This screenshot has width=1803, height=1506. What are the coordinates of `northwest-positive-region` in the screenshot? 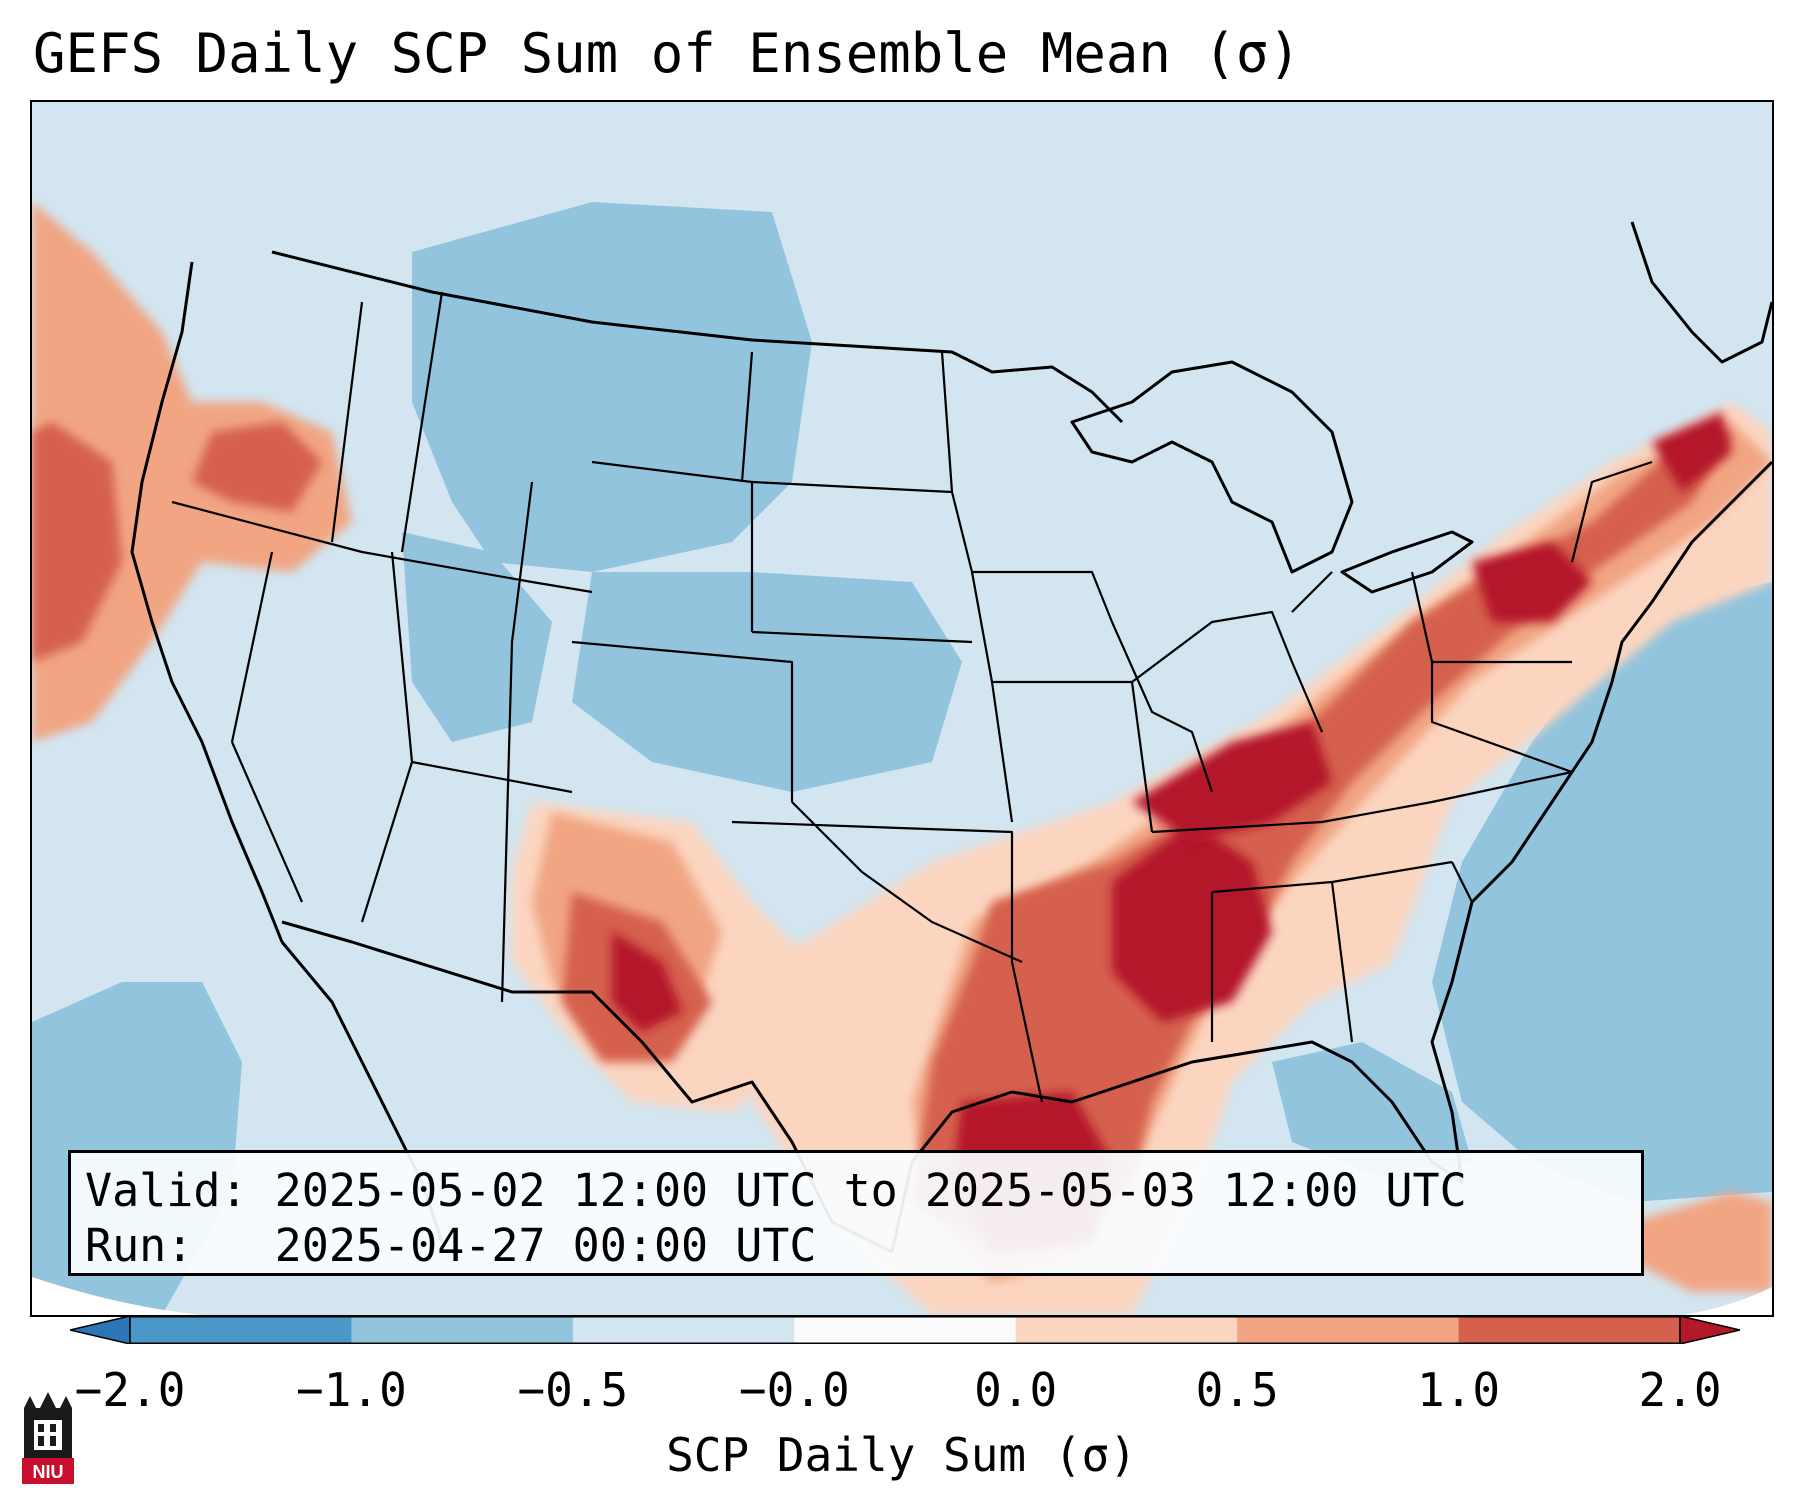 It's located at (192, 472).